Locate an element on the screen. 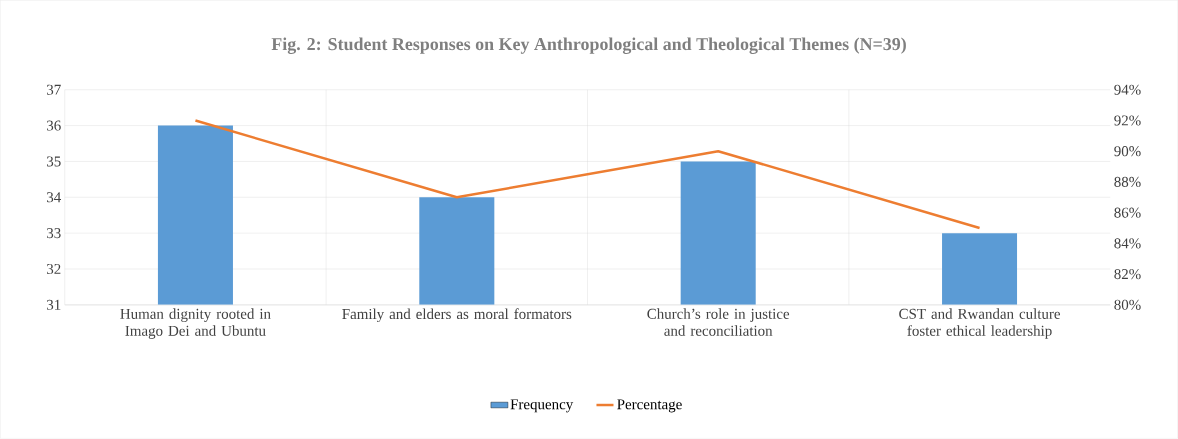 The width and height of the screenshot is (1178, 439). legend-label: Percentage is located at coordinates (649, 406).